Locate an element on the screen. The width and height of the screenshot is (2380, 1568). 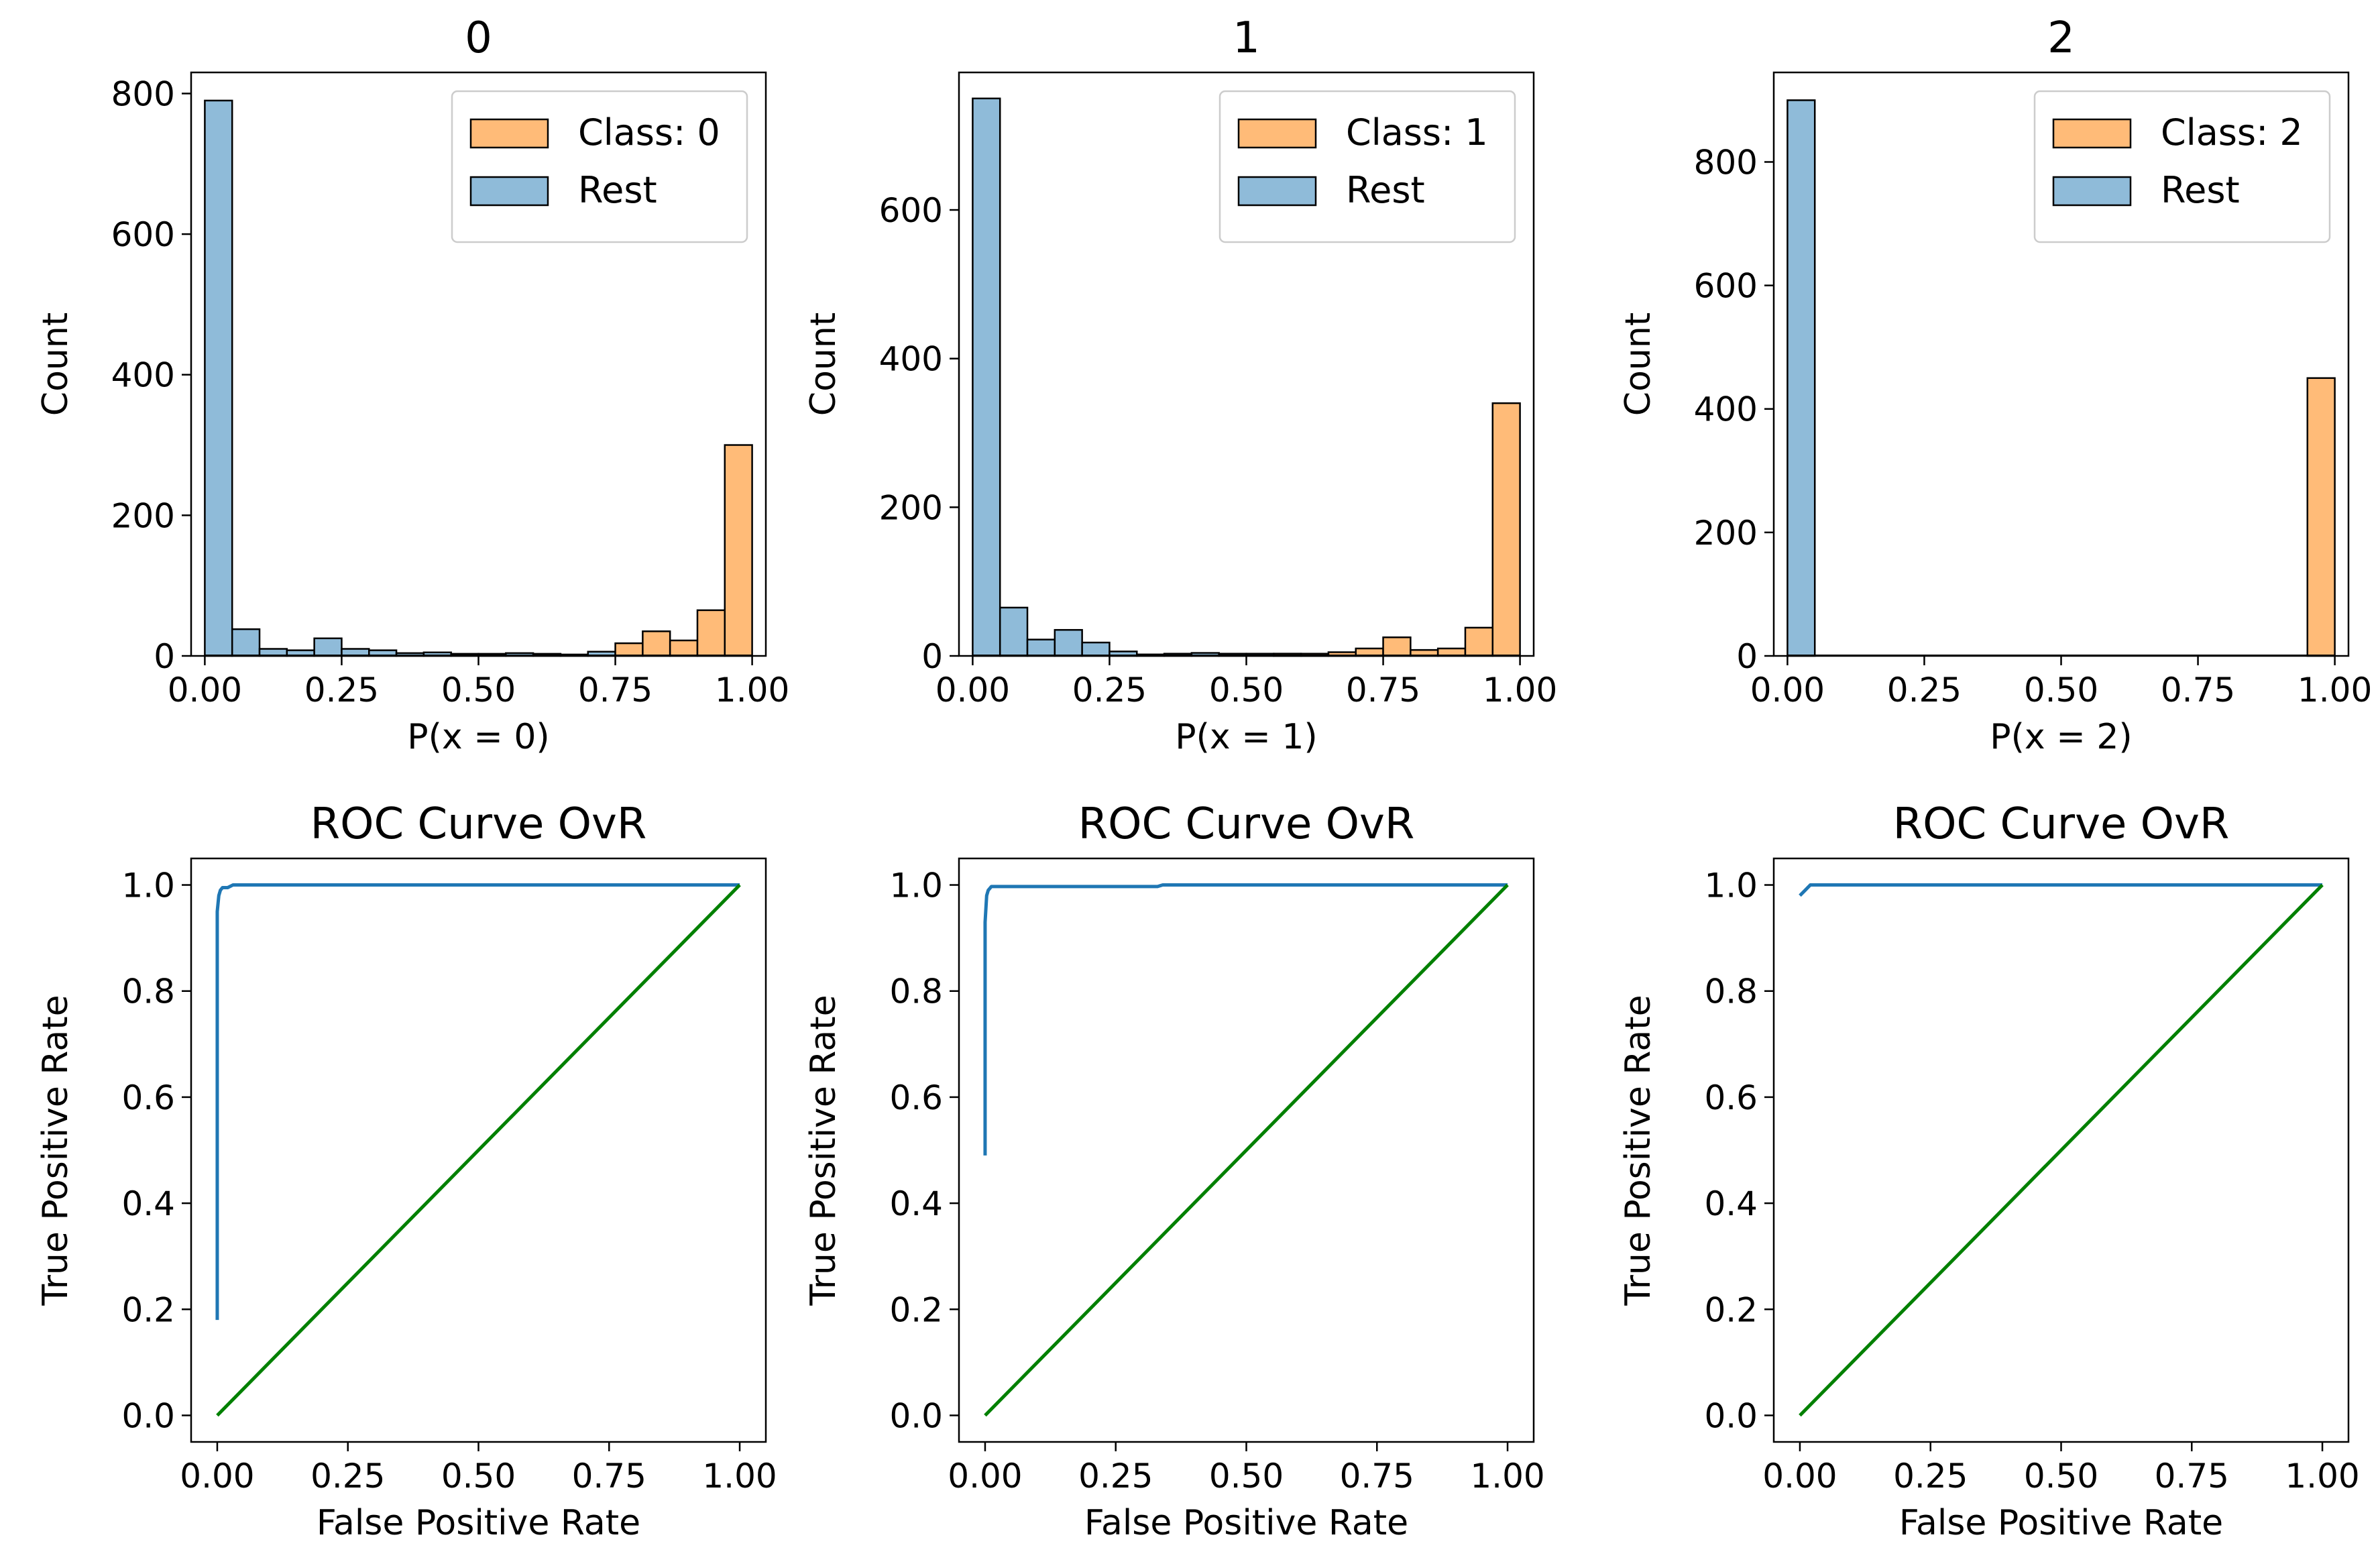
legend: Class: 2 Rest is located at coordinates (2182, 166).